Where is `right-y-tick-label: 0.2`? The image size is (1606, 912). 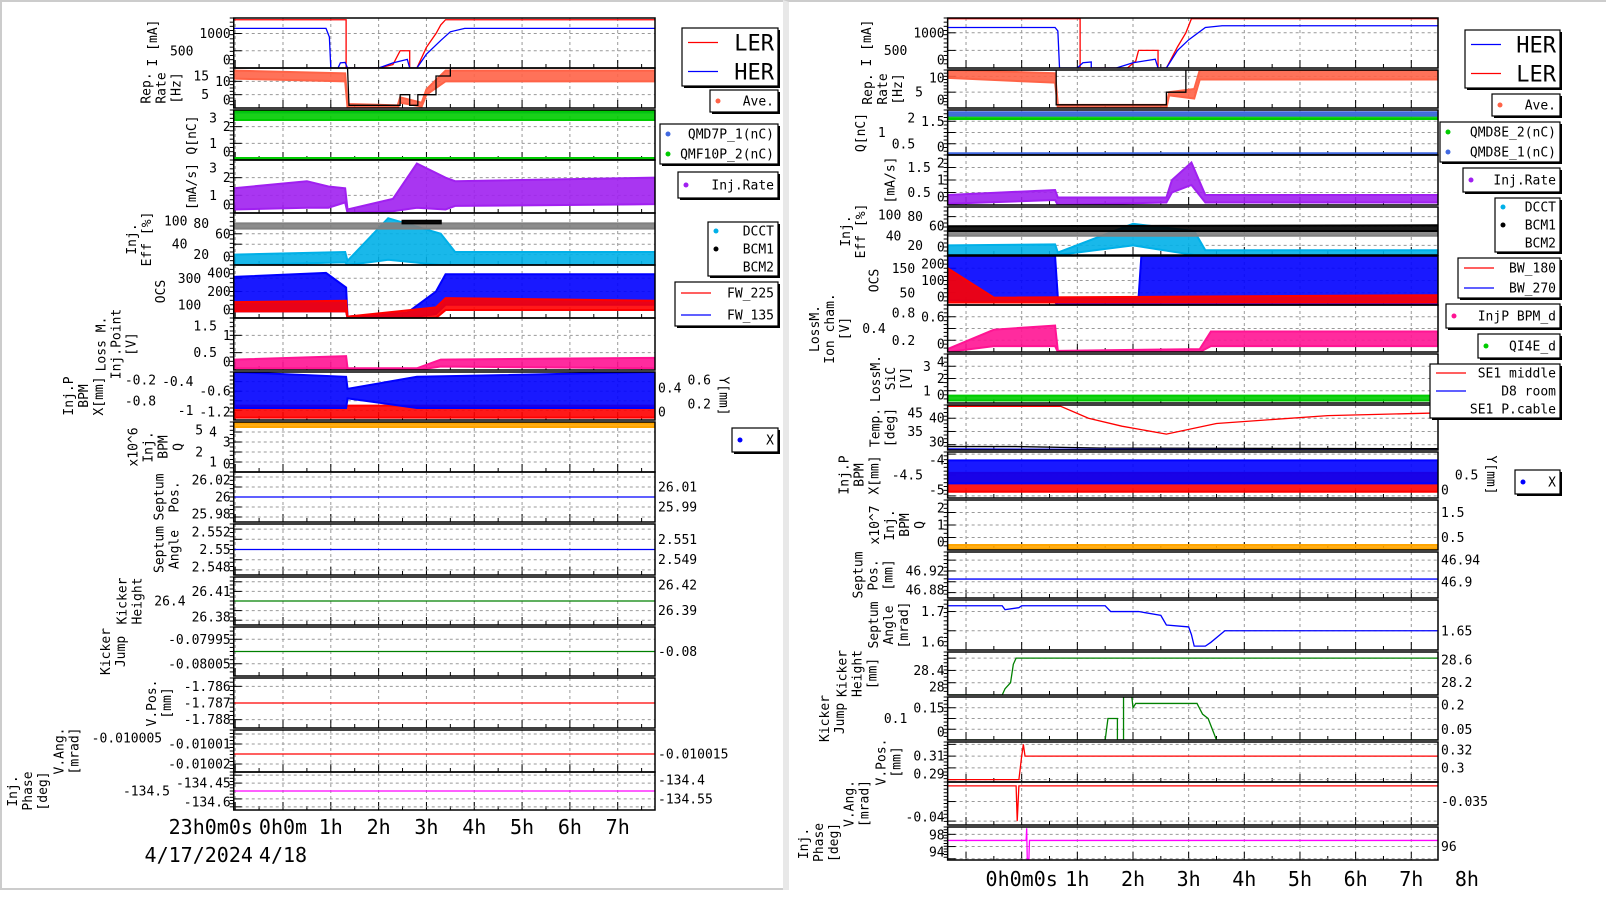 right-y-tick-label: 0.2 is located at coordinates (698, 405).